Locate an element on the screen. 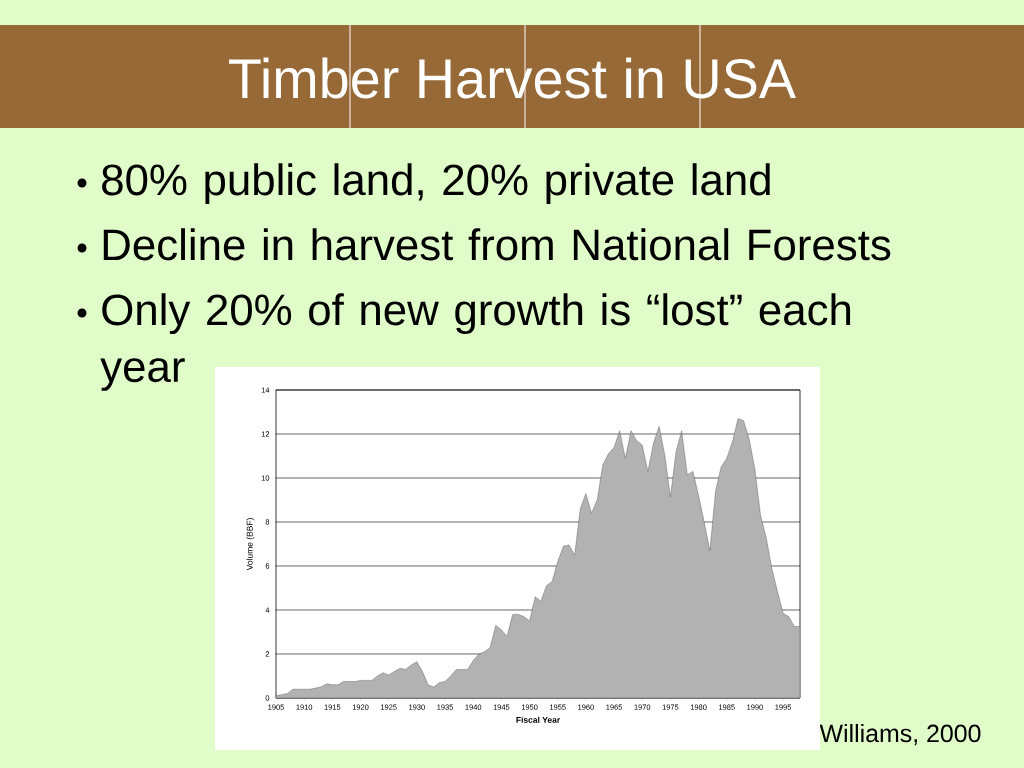 Image resolution: width=1024 pixels, height=768 pixels. text: Decline in harvest from National Forests is located at coordinates (497, 244).